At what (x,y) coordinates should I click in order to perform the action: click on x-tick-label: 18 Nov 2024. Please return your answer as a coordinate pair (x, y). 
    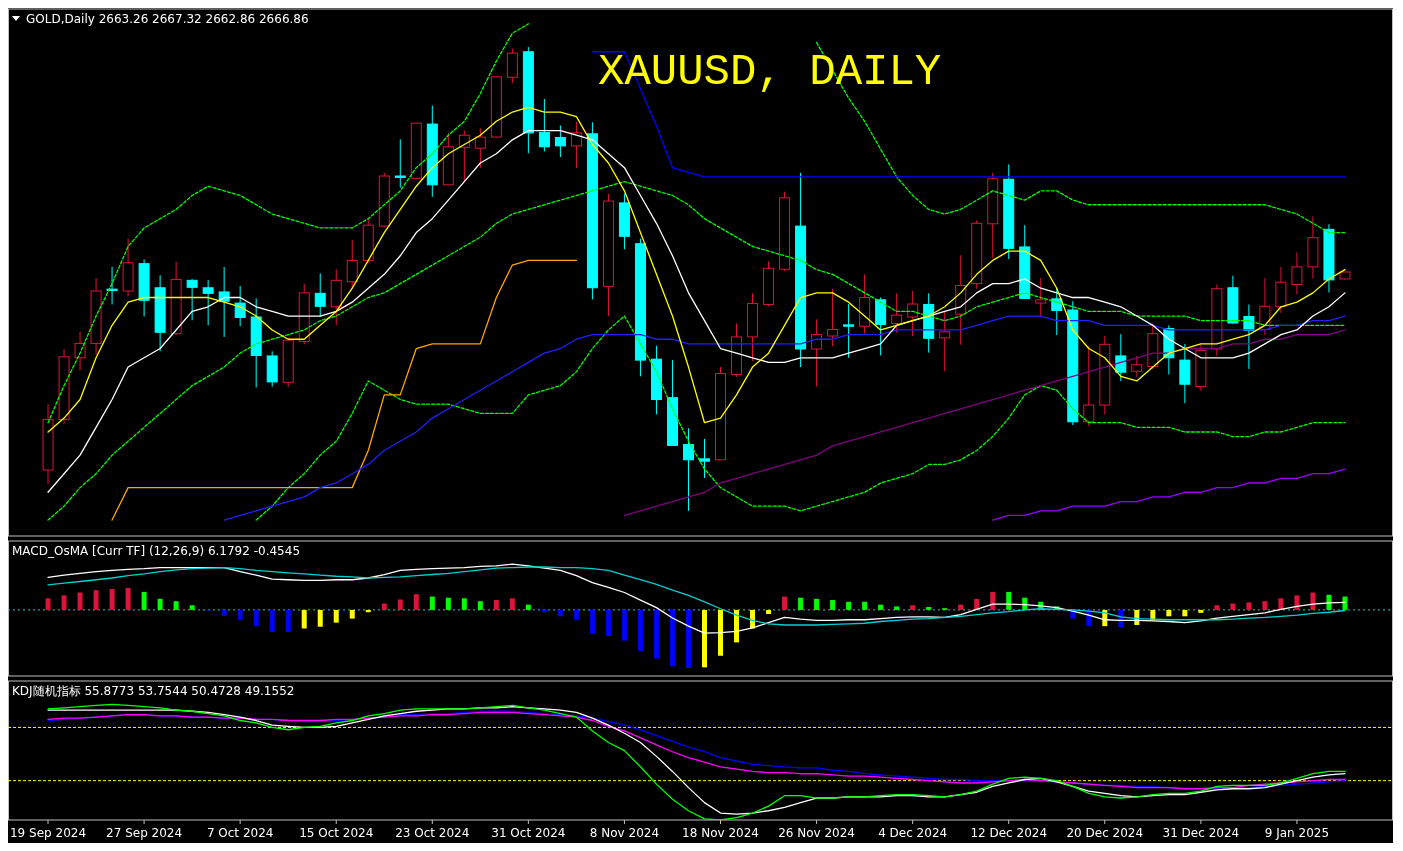
    Looking at the image, I should click on (720, 833).